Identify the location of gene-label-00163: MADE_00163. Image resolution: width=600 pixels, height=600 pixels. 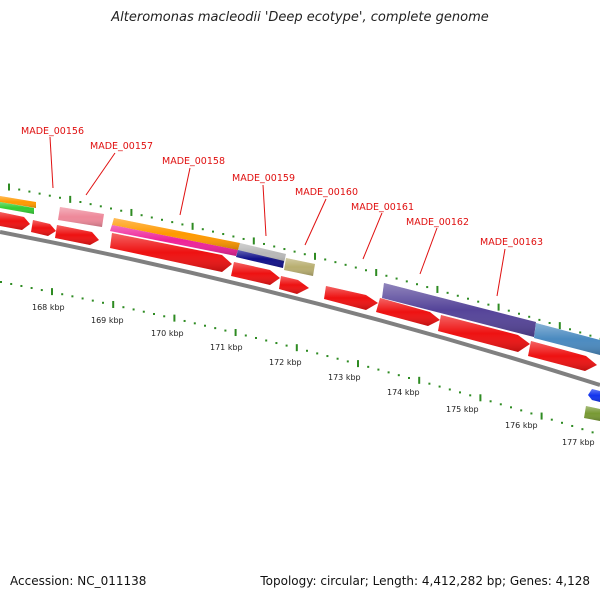
(511, 242).